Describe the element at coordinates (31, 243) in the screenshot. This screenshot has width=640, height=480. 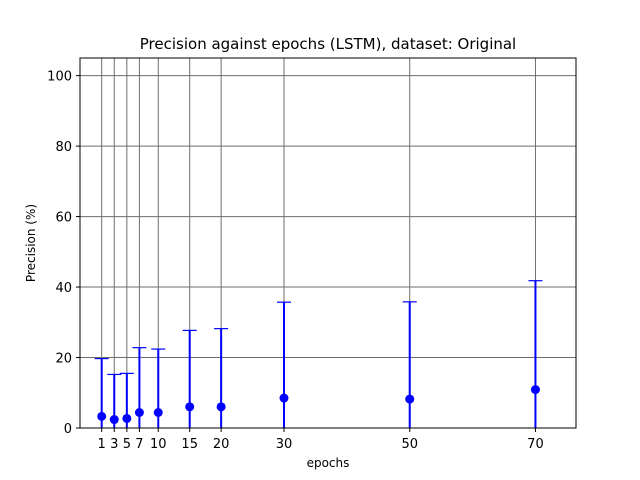
I see `y-axis-label: Precision (%)` at that location.